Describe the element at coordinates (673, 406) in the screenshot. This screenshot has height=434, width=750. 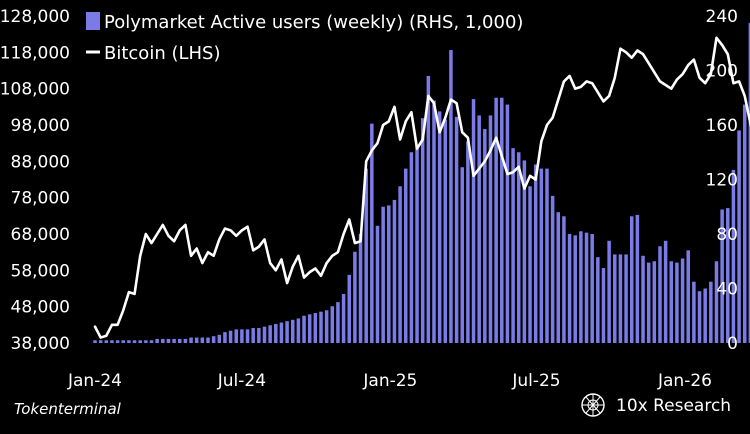
I see `brand-label: 10x Research` at that location.